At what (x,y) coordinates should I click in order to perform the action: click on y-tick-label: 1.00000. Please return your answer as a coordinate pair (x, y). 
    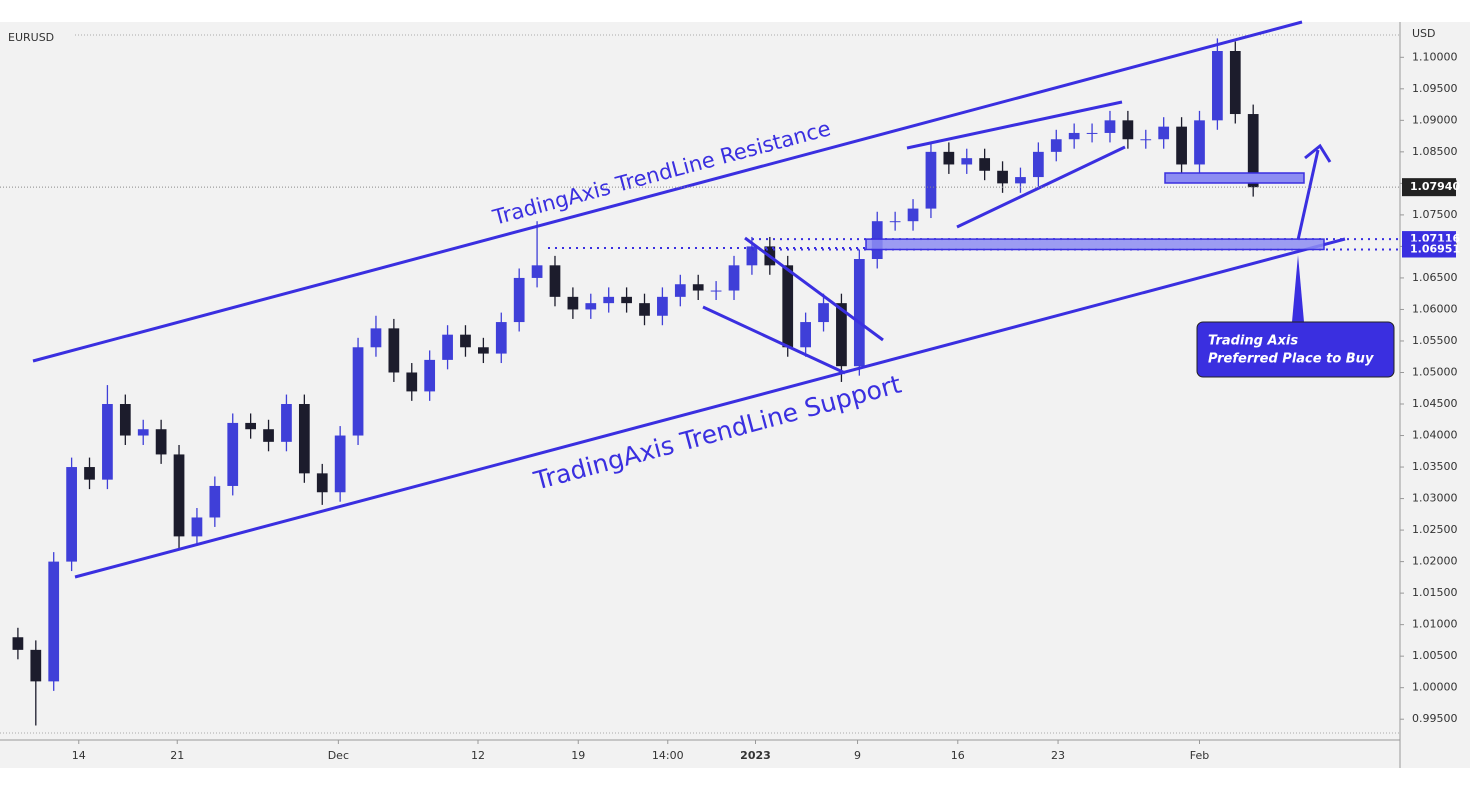
    Looking at the image, I should click on (1435, 687).